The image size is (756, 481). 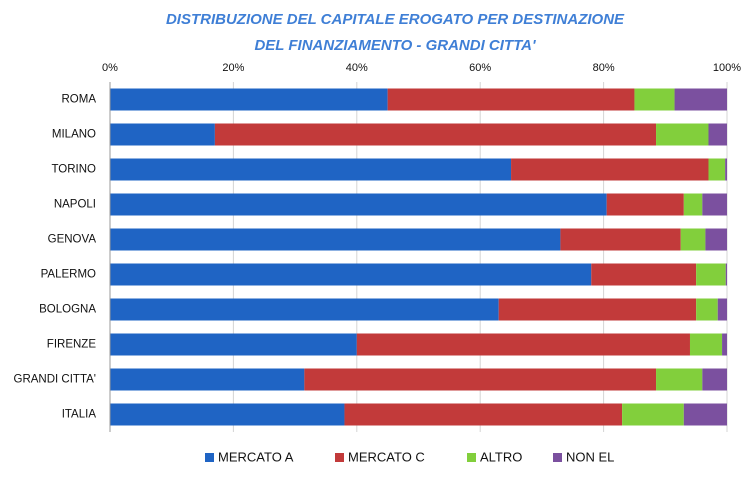 What do you see at coordinates (68, 275) in the screenshot?
I see `y-tick-label: PALERMO` at bounding box center [68, 275].